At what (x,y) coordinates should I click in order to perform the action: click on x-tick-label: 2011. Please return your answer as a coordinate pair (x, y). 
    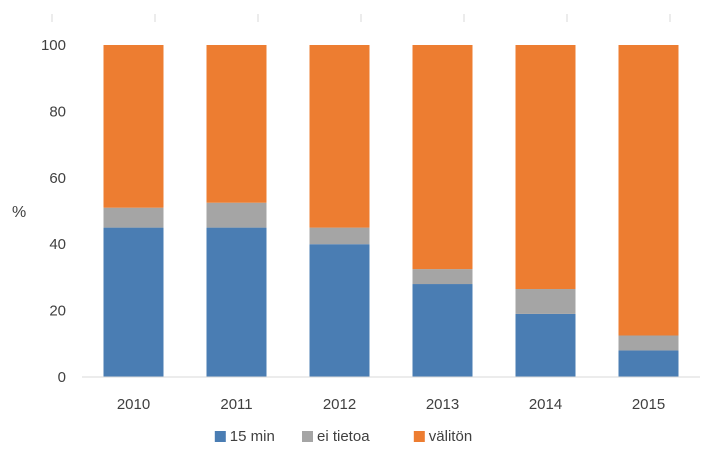
    Looking at the image, I should click on (236, 404).